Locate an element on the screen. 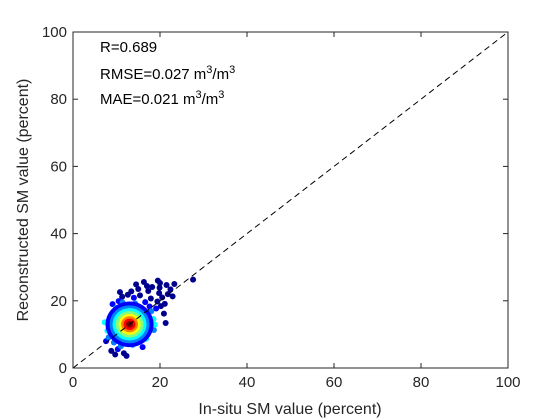 The height and width of the screenshot is (420, 560). y-tick-label: 100 is located at coordinates (54, 32).